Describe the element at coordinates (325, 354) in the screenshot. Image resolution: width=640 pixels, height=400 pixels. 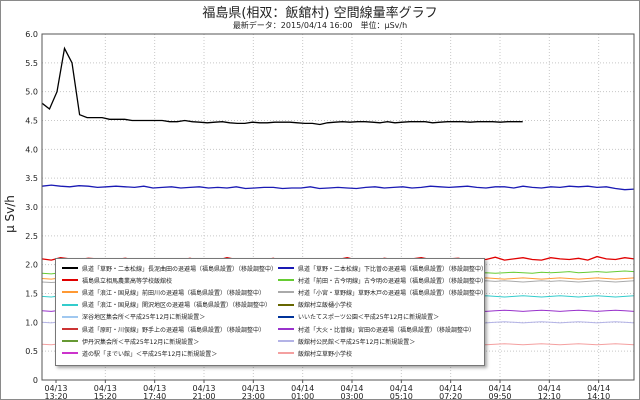
I see `legend-label: 飯舘村立草野小学校` at that location.